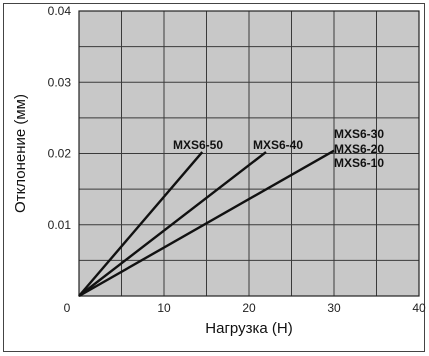 Image resolution: width=429 pixels, height=356 pixels. Describe the element at coordinates (198, 145) in the screenshot. I see `series-label-mxs6-50: MXS6-50` at that location.